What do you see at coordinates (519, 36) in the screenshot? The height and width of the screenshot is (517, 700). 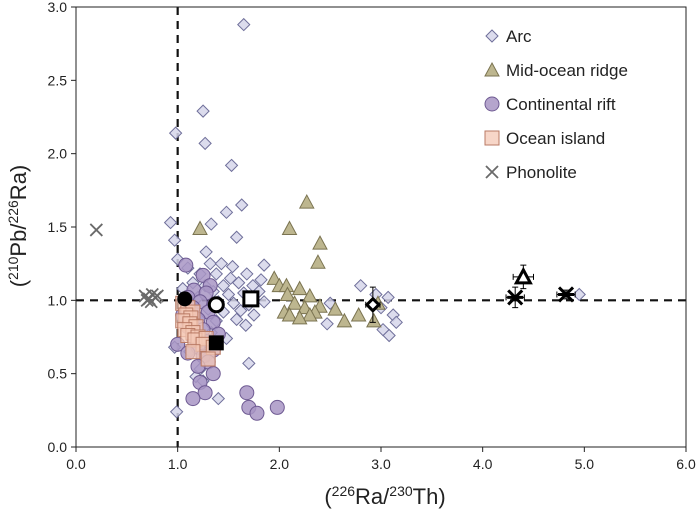 I see `legend-arc-label: Arc` at bounding box center [519, 36].